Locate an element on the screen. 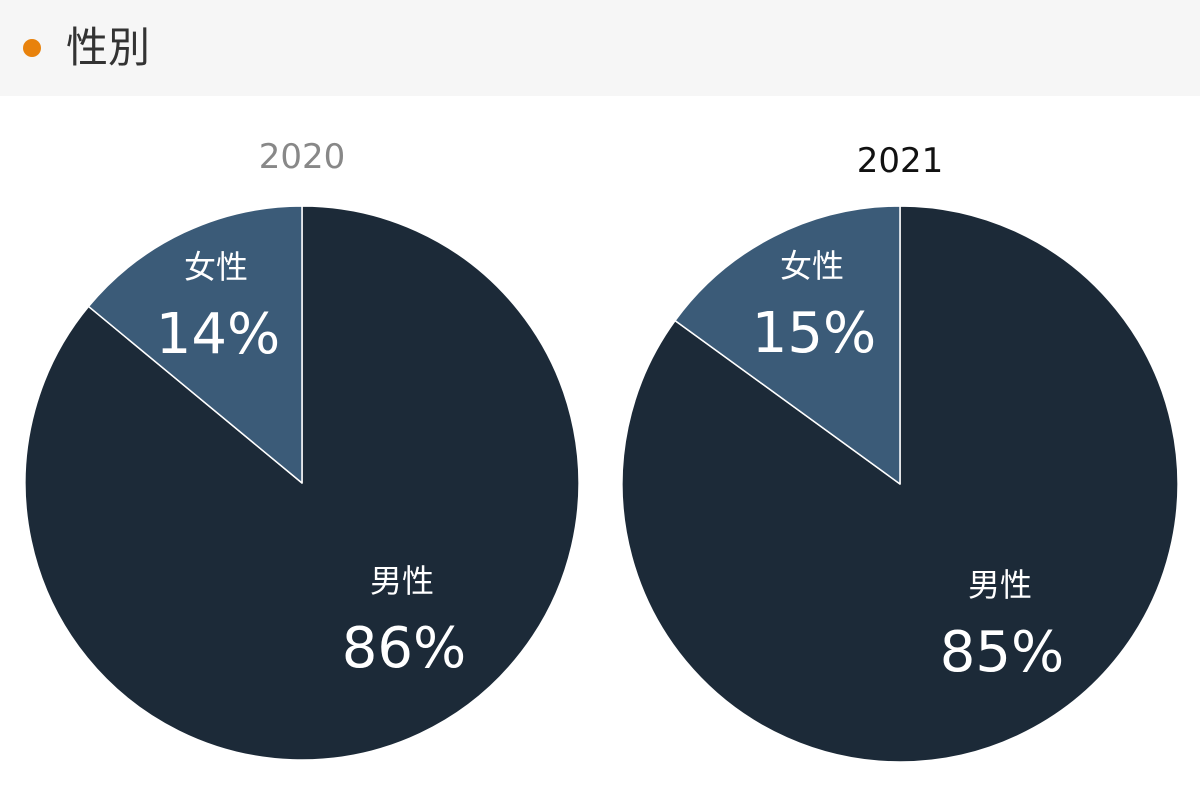 The height and width of the screenshot is (809, 1200). section-title: 性別 is located at coordinates (108, 47).